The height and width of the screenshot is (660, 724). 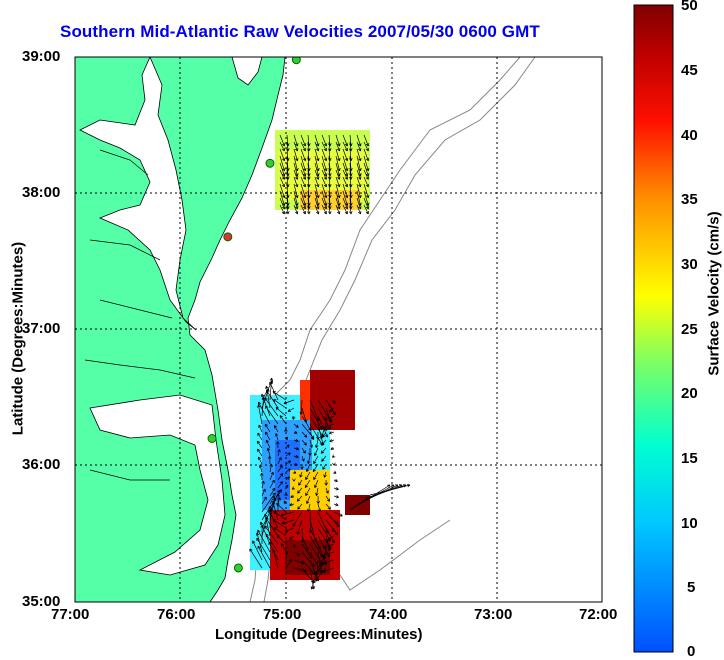 What do you see at coordinates (691, 651) in the screenshot?
I see `colorbar-tick: 0` at bounding box center [691, 651].